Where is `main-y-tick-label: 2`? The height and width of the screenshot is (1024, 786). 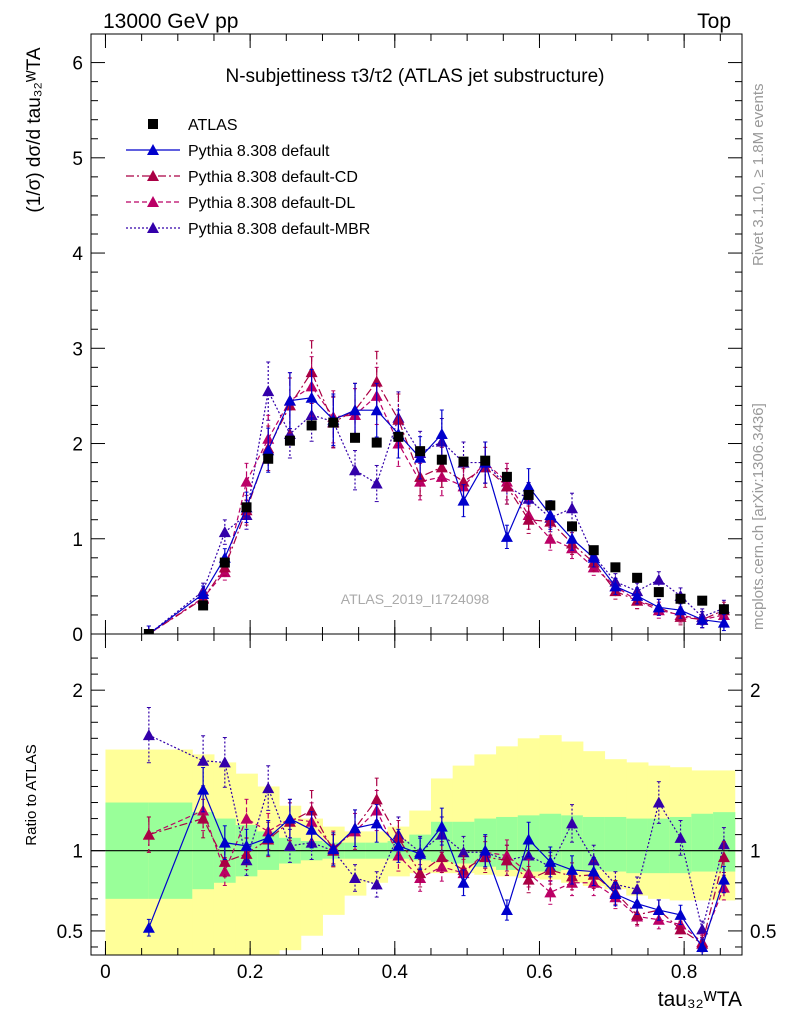
main-y-tick-label: 2 is located at coordinates (77, 445).